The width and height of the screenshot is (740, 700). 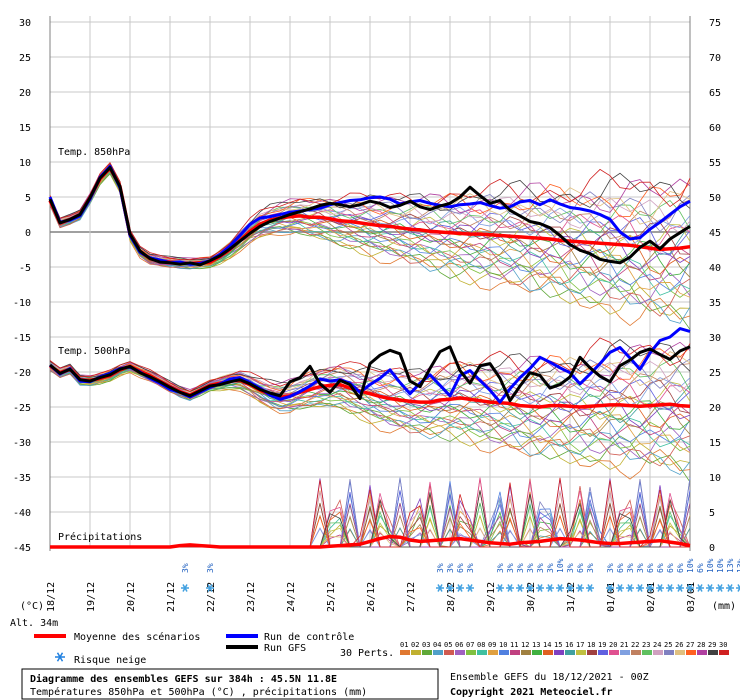 I want to click on legend-swatch-gfs, so click(x=242, y=647).